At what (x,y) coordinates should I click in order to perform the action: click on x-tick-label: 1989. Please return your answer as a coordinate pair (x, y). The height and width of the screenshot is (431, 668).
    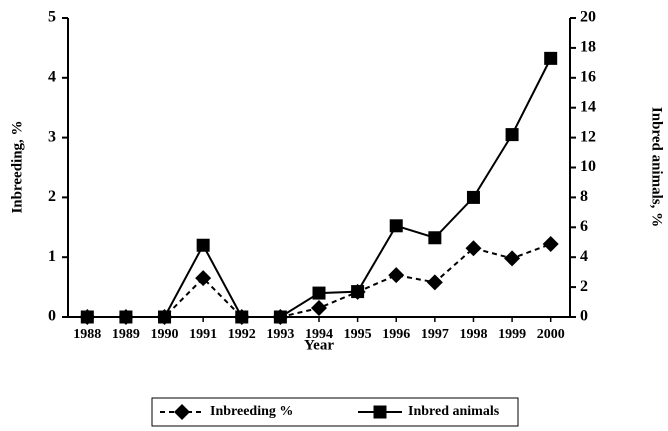
    Looking at the image, I should click on (126, 334).